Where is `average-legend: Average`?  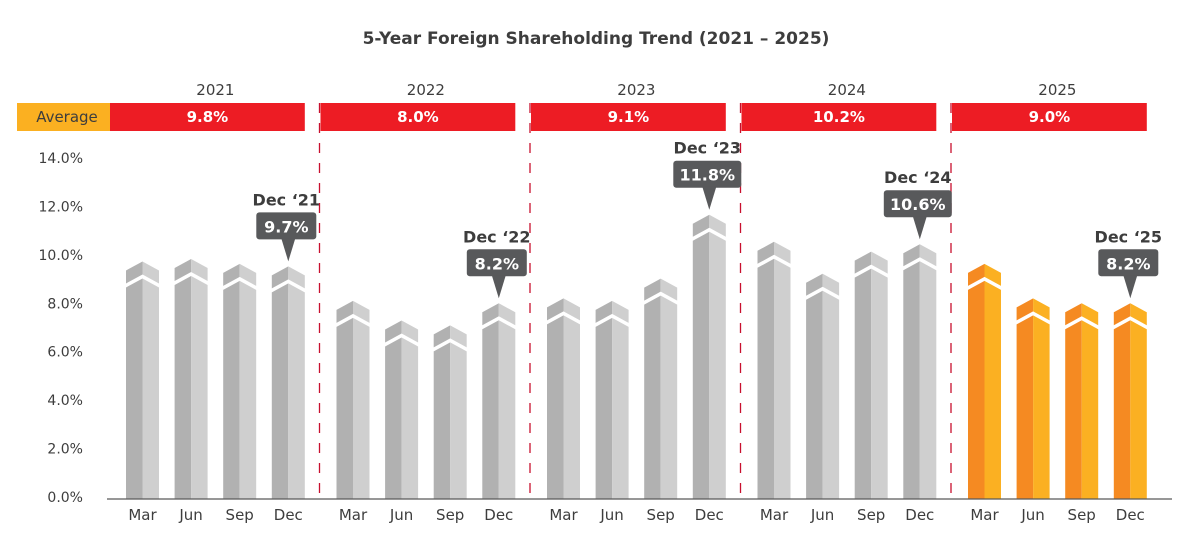 average-legend: Average is located at coordinates (67, 117).